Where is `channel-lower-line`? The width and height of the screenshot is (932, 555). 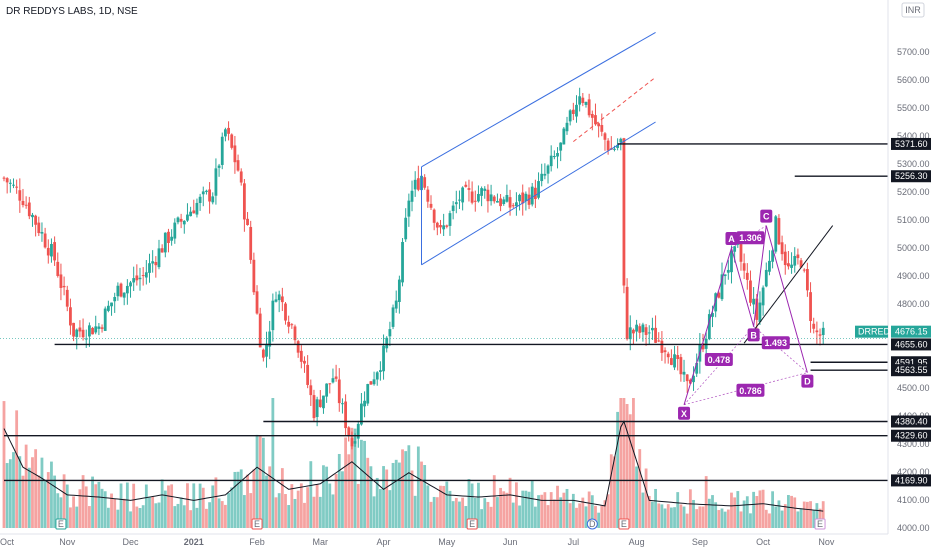
channel-lower-line is located at coordinates (538, 193).